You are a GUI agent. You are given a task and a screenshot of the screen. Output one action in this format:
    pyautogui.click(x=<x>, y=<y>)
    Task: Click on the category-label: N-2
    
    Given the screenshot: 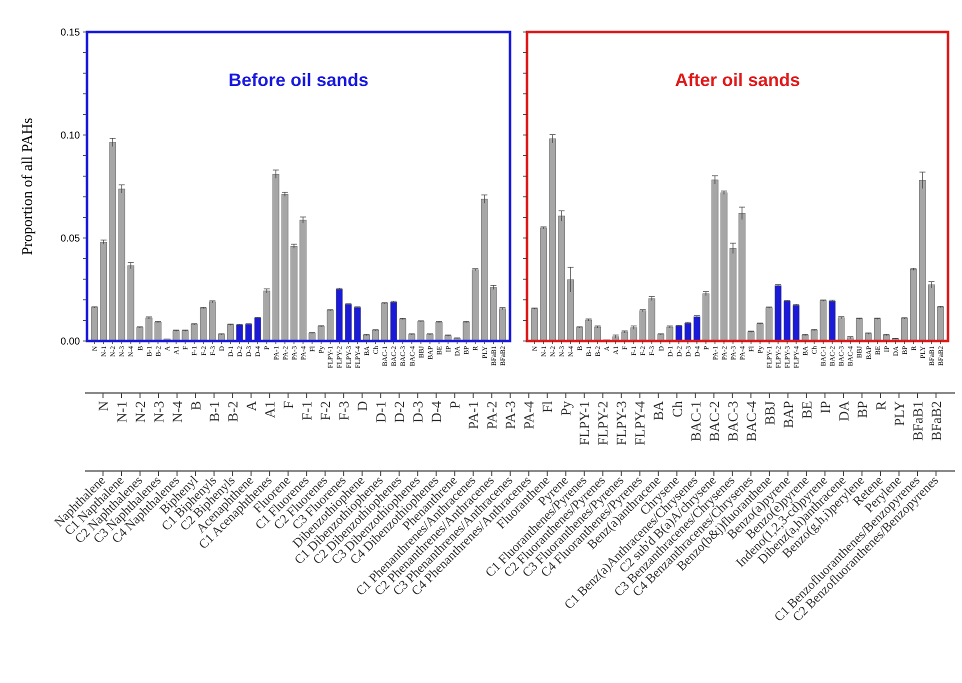 What is the action you would take?
    pyautogui.click(x=141, y=412)
    